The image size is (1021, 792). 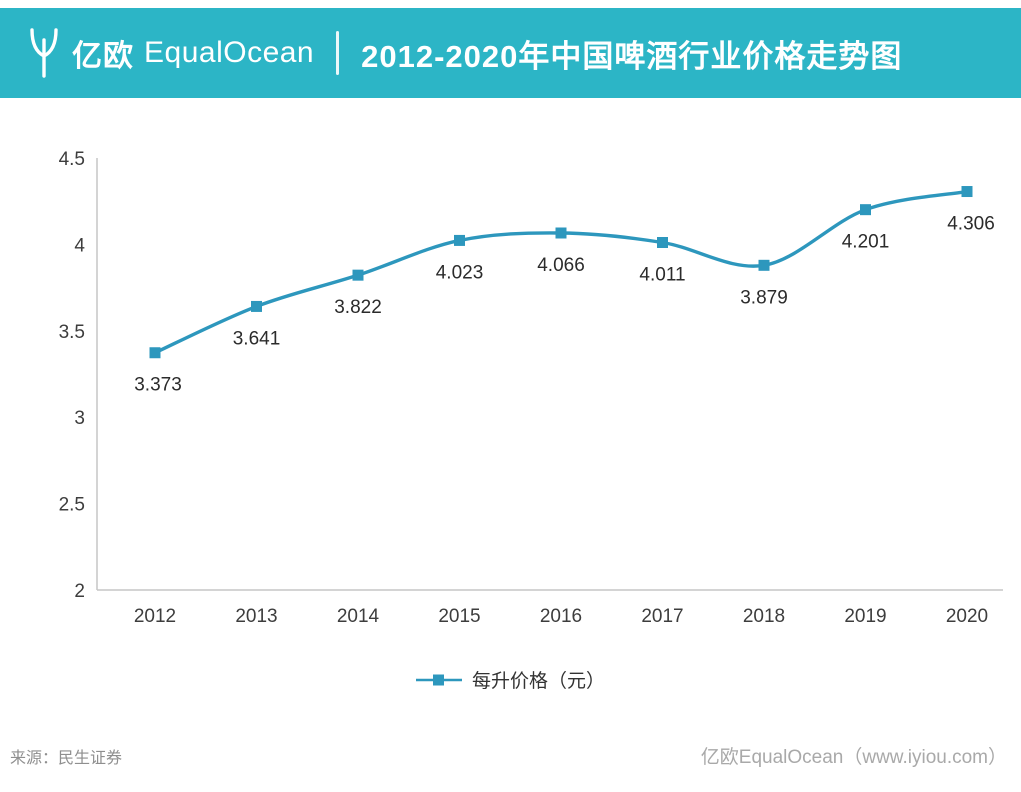 I want to click on legend-line-marker-icon, so click(x=438, y=679).